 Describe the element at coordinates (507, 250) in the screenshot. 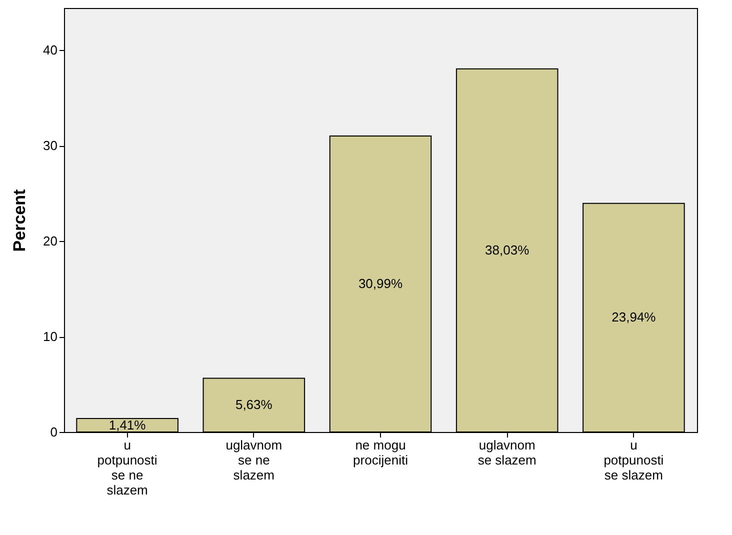

I see `data-label: 38,03%` at that location.